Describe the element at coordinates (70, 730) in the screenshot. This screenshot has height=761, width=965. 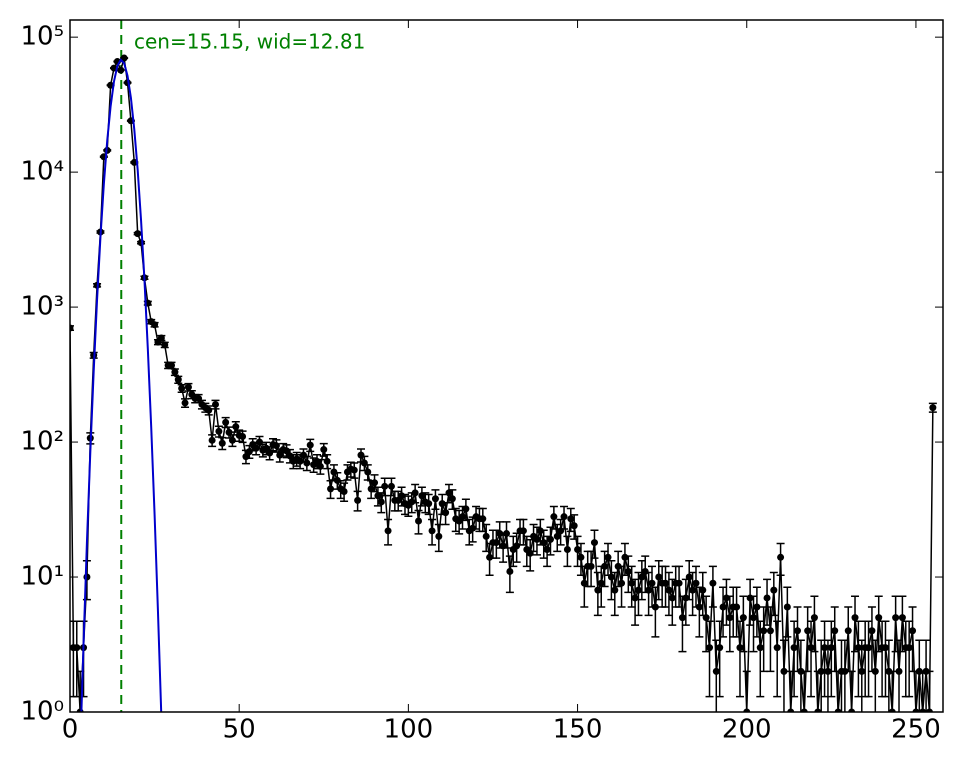
I see `x-tick-label: 0` at that location.